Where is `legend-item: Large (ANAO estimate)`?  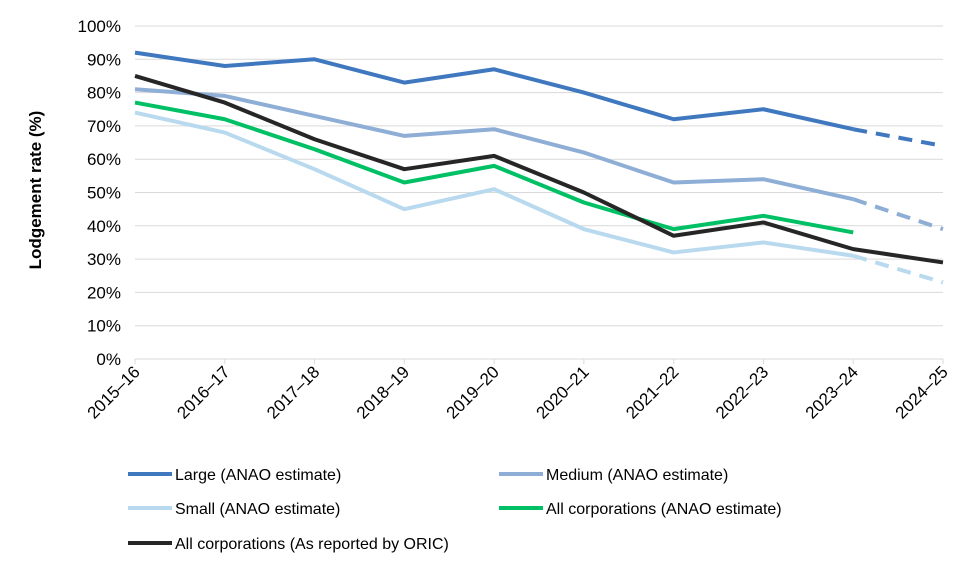 legend-item: Large (ANAO estimate) is located at coordinates (234, 475).